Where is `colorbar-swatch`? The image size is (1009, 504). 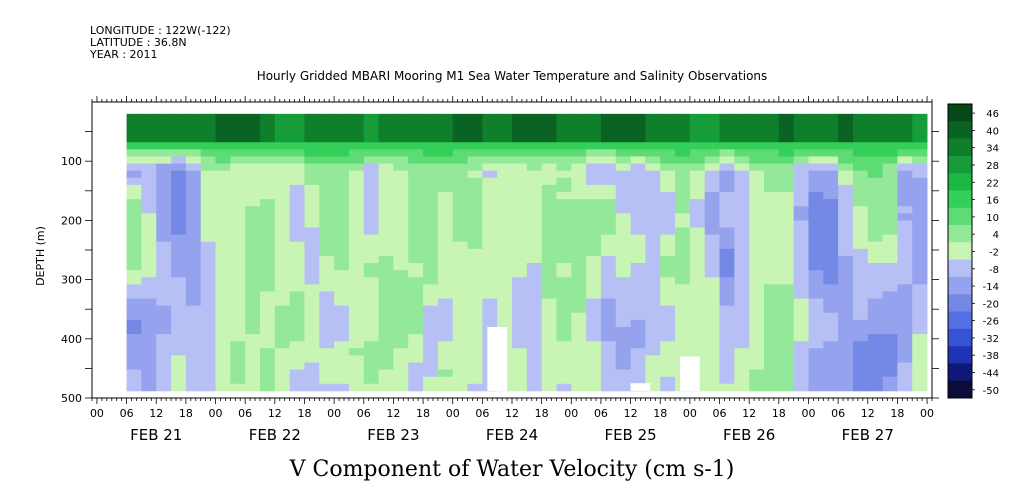
colorbar-swatch is located at coordinates (960, 147).